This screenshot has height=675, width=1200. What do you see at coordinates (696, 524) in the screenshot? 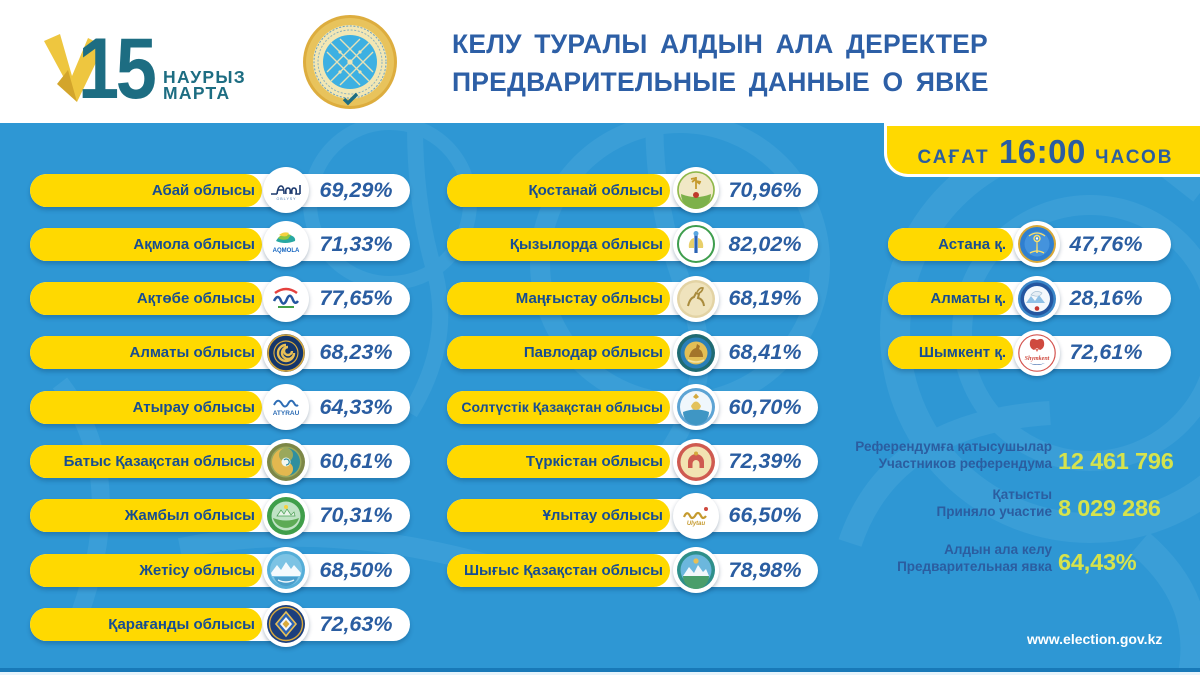
I see `svg-text: Ulytau` at bounding box center [696, 524].